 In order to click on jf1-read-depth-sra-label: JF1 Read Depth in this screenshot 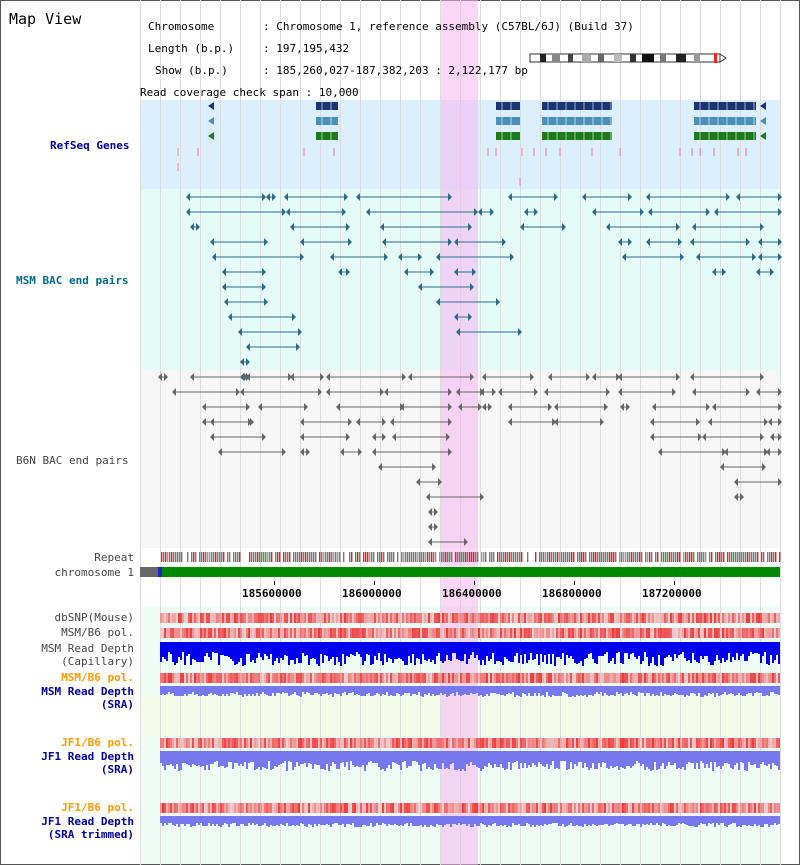, I will do `click(87, 756)`.